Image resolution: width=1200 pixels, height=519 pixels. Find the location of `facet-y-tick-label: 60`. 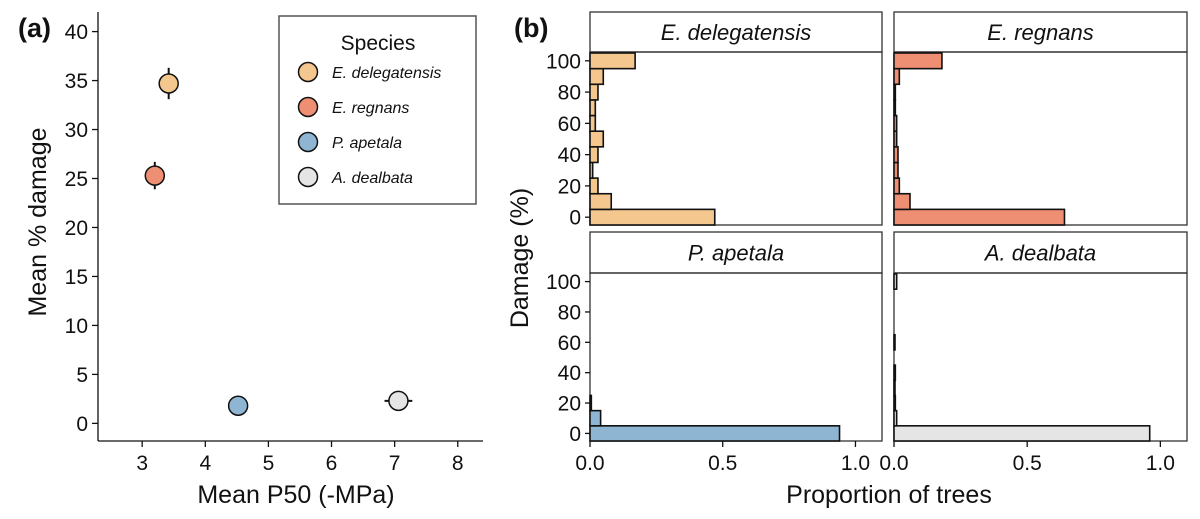

facet-y-tick-label: 60 is located at coordinates (569, 343).